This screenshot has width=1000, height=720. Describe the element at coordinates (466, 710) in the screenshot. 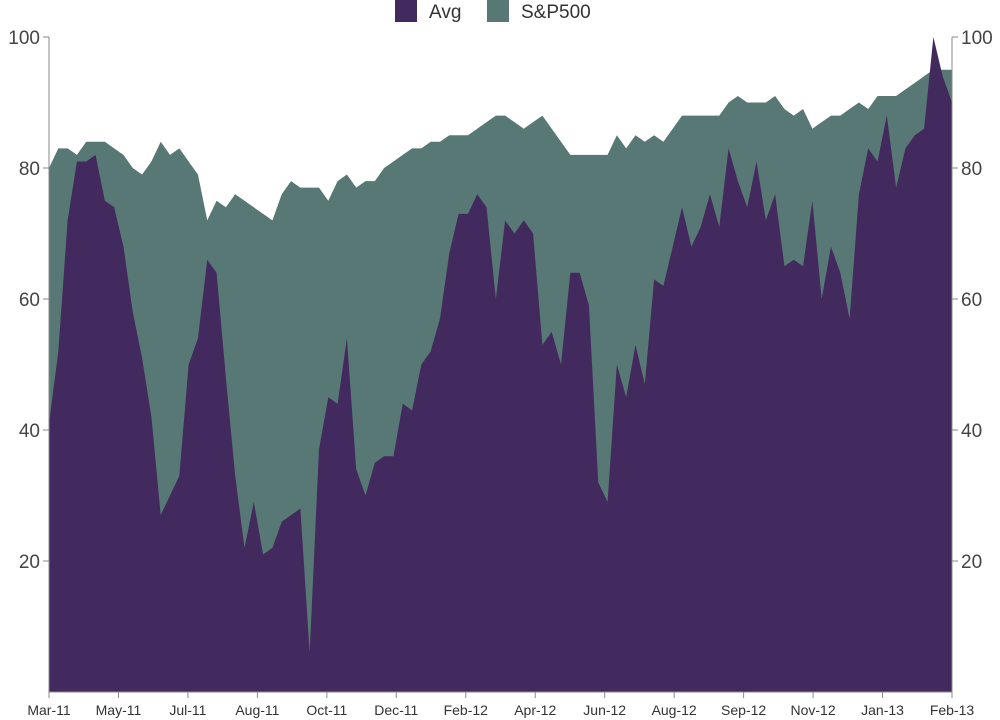

I see `x-tick-label: Feb-12` at that location.